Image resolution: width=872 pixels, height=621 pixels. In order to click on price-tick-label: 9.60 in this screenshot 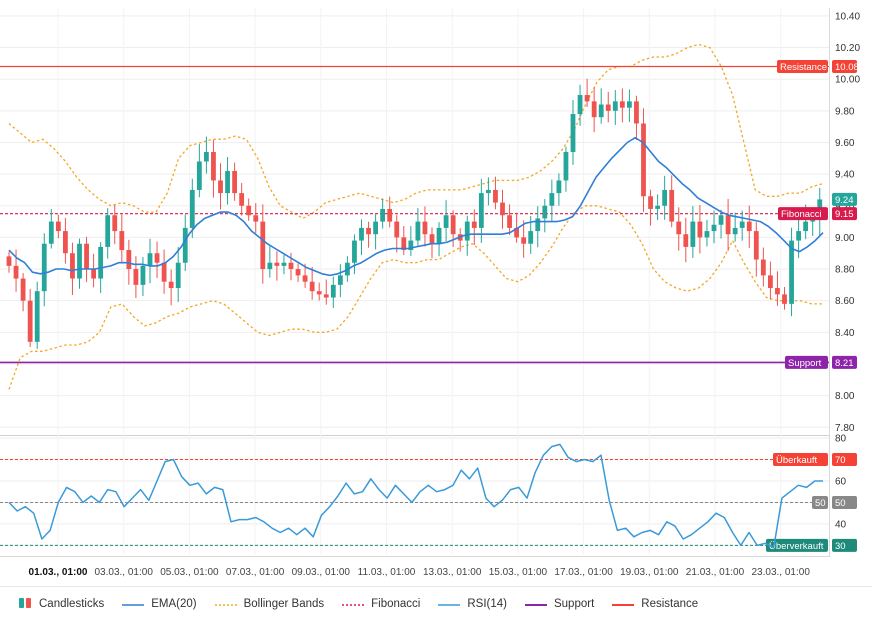, I will do `click(845, 143)`.